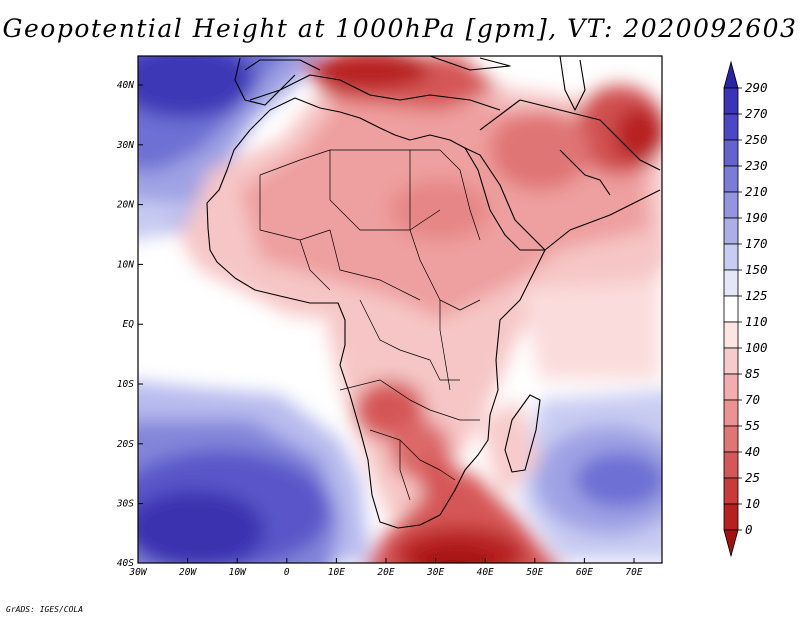 The image size is (800, 618). I want to click on colorbar-label: 290, so click(756, 87).